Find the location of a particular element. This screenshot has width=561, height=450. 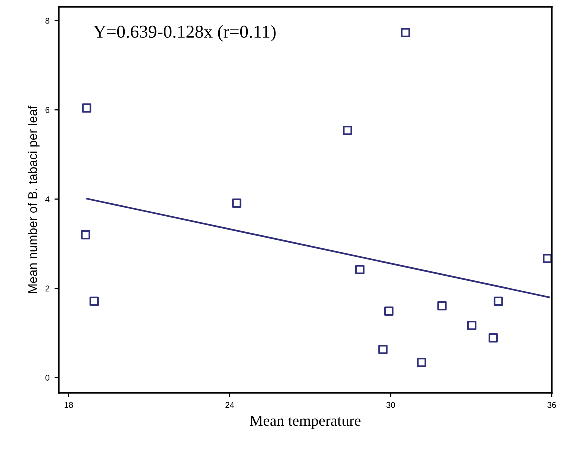

annotation: Y=0.639-0.128x (r=0.11) is located at coordinates (185, 33).